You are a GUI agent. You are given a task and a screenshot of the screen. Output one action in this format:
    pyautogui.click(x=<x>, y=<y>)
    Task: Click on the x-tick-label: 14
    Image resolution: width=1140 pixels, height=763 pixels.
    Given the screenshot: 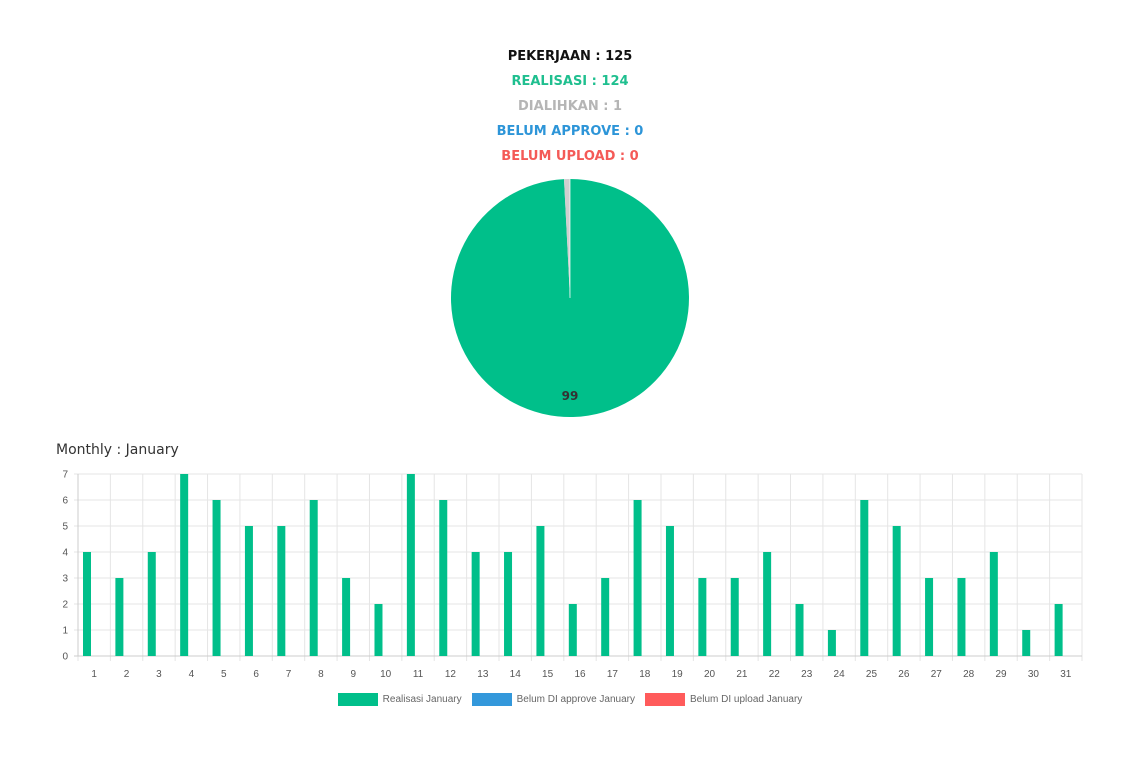 What is the action you would take?
    pyautogui.click(x=516, y=674)
    